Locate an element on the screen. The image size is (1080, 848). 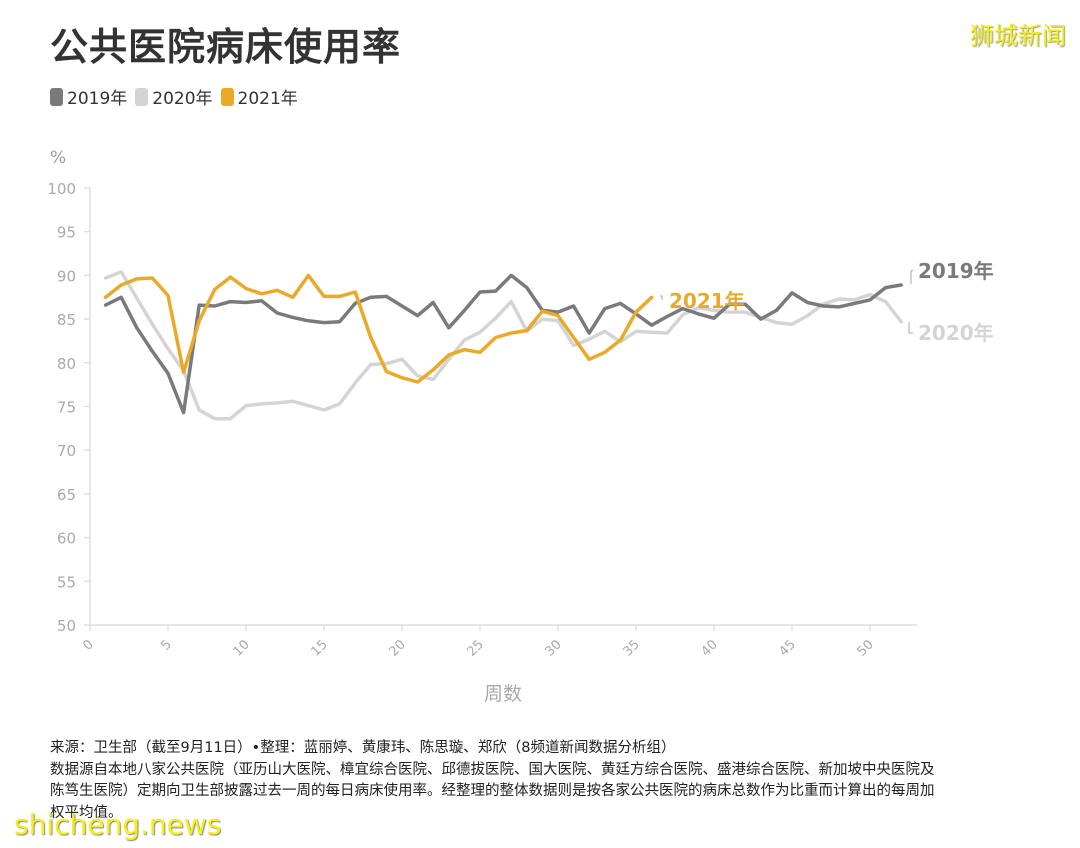
brand-logo: 狮城新闻 is located at coordinates (1018, 36).